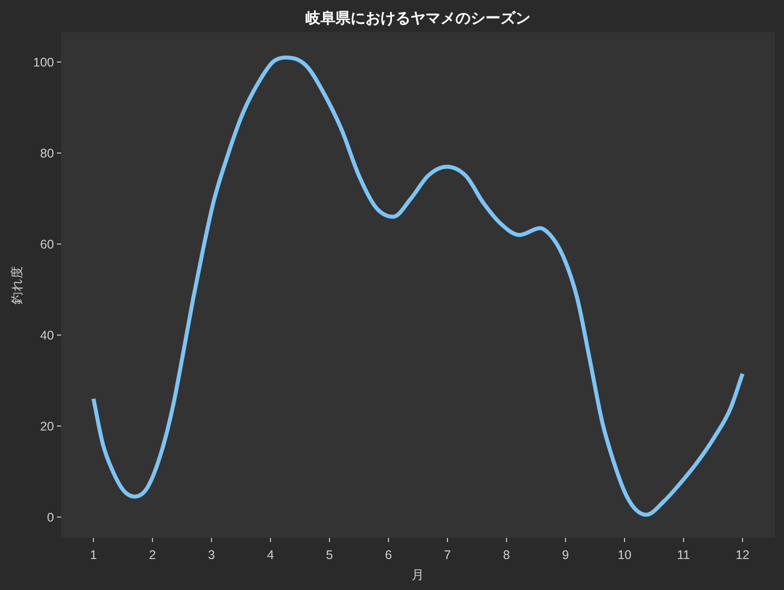 The image size is (784, 590). Describe the element at coordinates (211, 555) in the screenshot. I see `x-tick-label: 3` at that location.